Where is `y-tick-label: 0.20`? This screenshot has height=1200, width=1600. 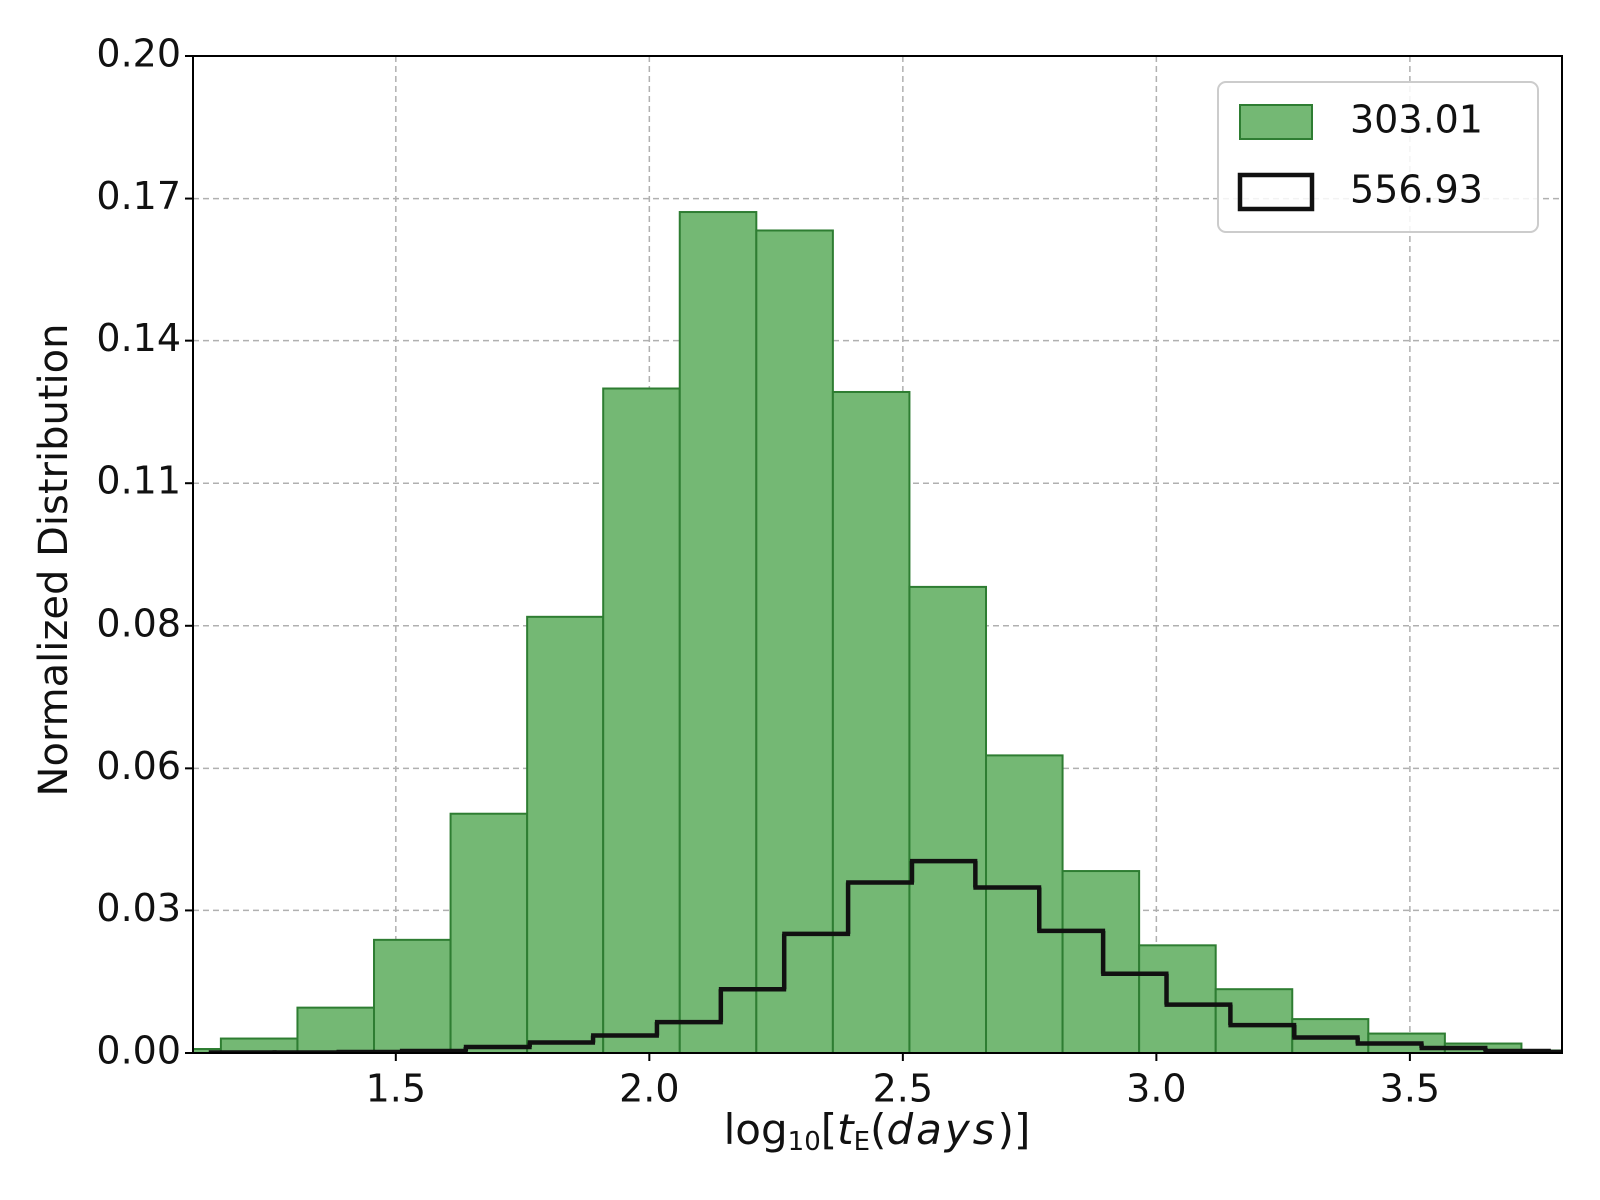
y-tick-label: 0.20 is located at coordinates (138, 54).